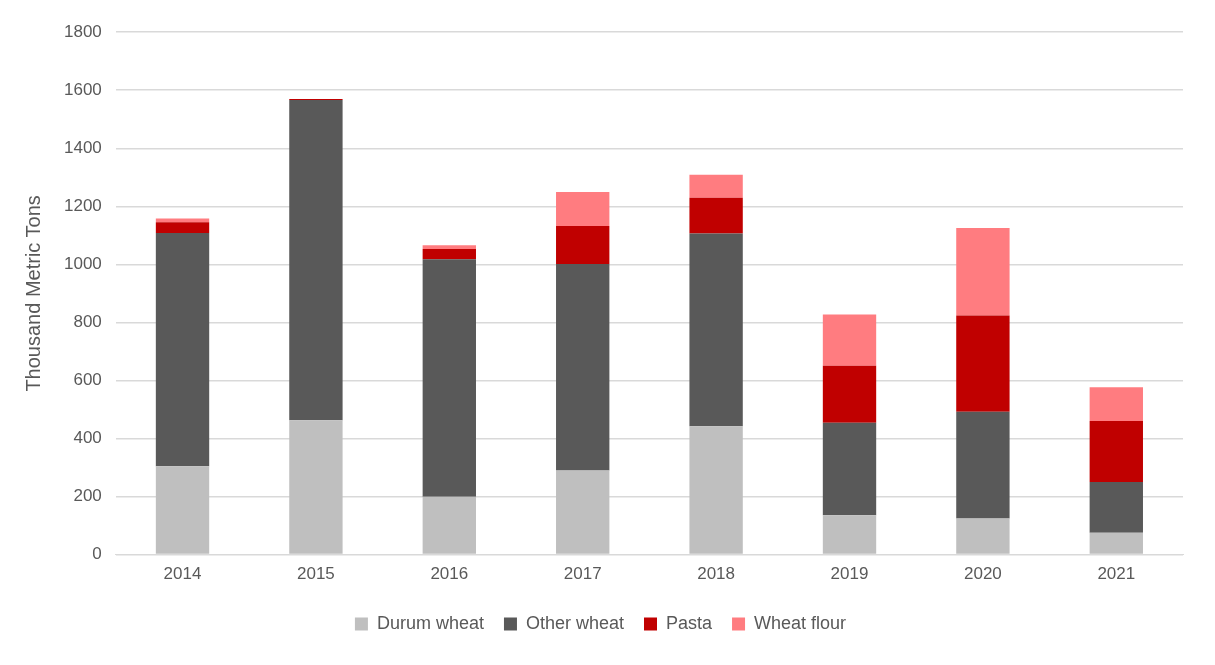 The height and width of the screenshot is (665, 1215). Describe the element at coordinates (82, 264) in the screenshot. I see `y-tick-label: 1000` at that location.